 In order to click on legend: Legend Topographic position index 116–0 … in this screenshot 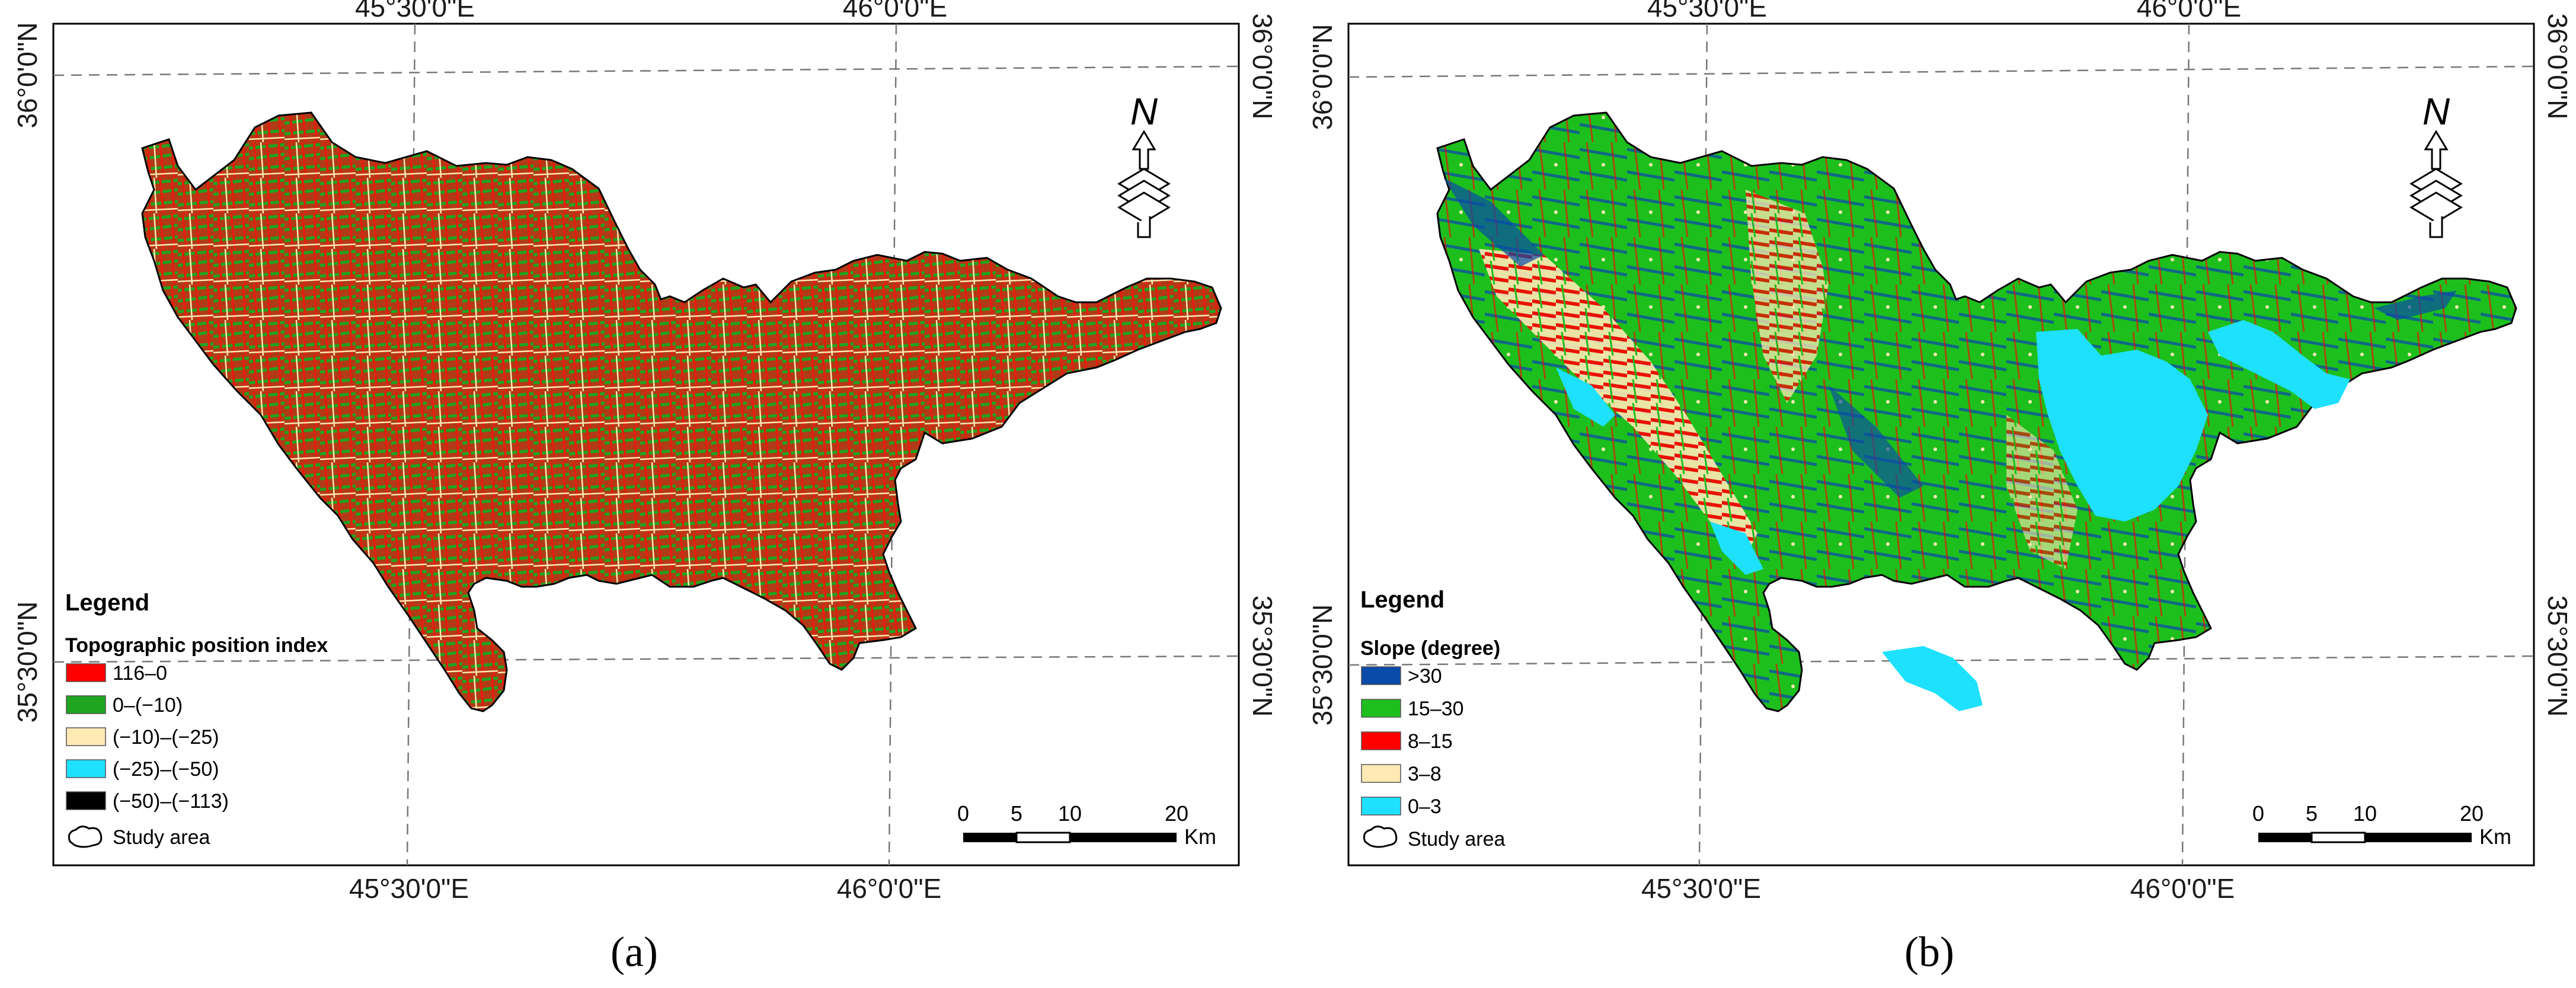, I will do `click(196, 719)`.